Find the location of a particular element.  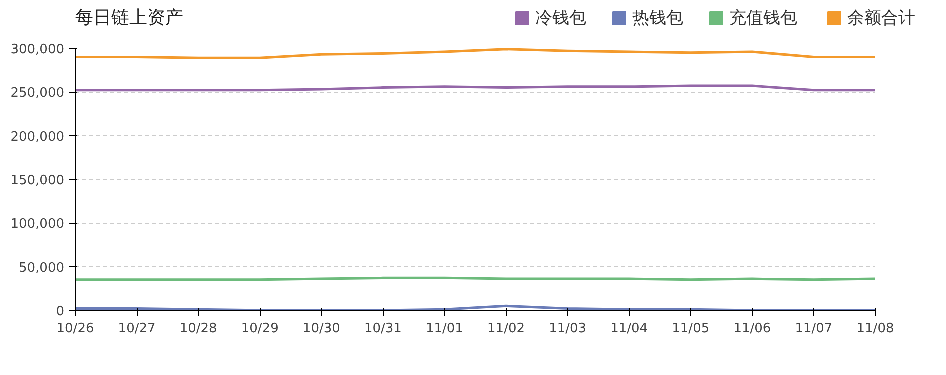

x-tick-label: 11/05 is located at coordinates (691, 329).